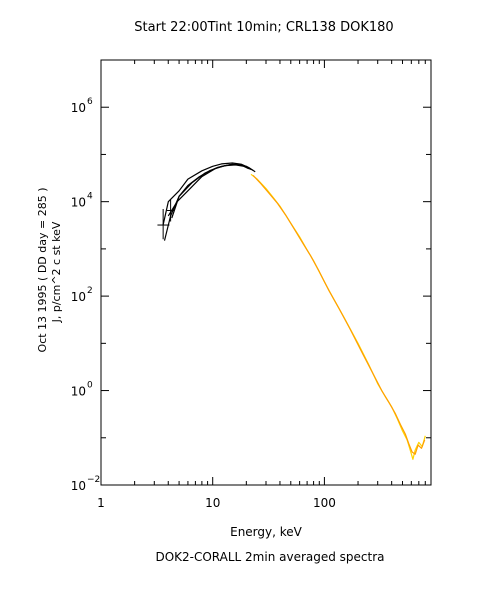 The width and height of the screenshot is (500, 607). What do you see at coordinates (165, 219) in the screenshot?
I see `error-bars` at bounding box center [165, 219].